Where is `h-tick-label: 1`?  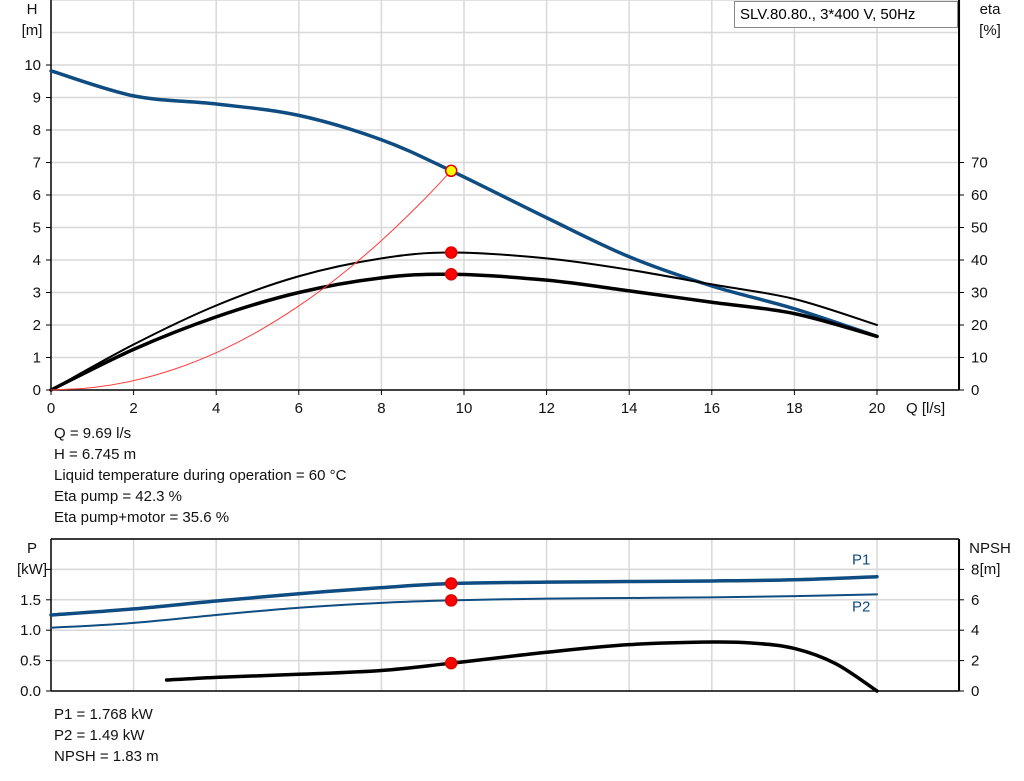 h-tick-label: 1 is located at coordinates (37, 358).